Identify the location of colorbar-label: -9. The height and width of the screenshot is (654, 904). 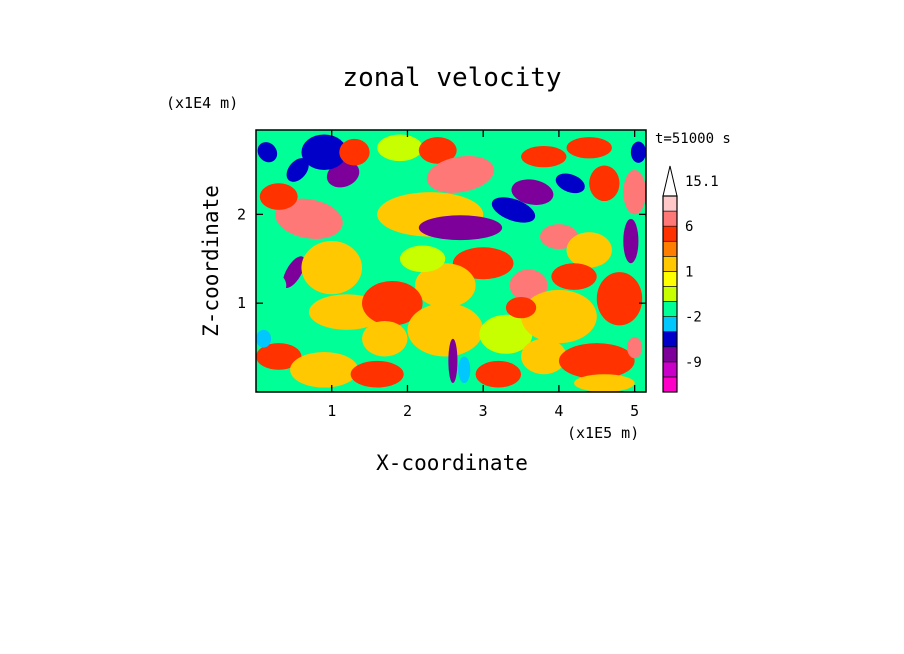
(693, 363).